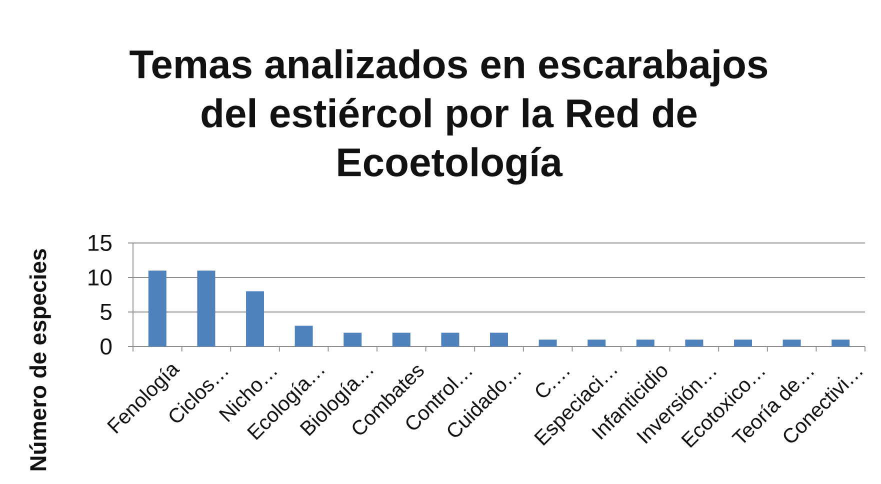 This screenshot has width=881, height=484. Describe the element at coordinates (106, 312) in the screenshot. I see `y-tick-label: 5` at that location.